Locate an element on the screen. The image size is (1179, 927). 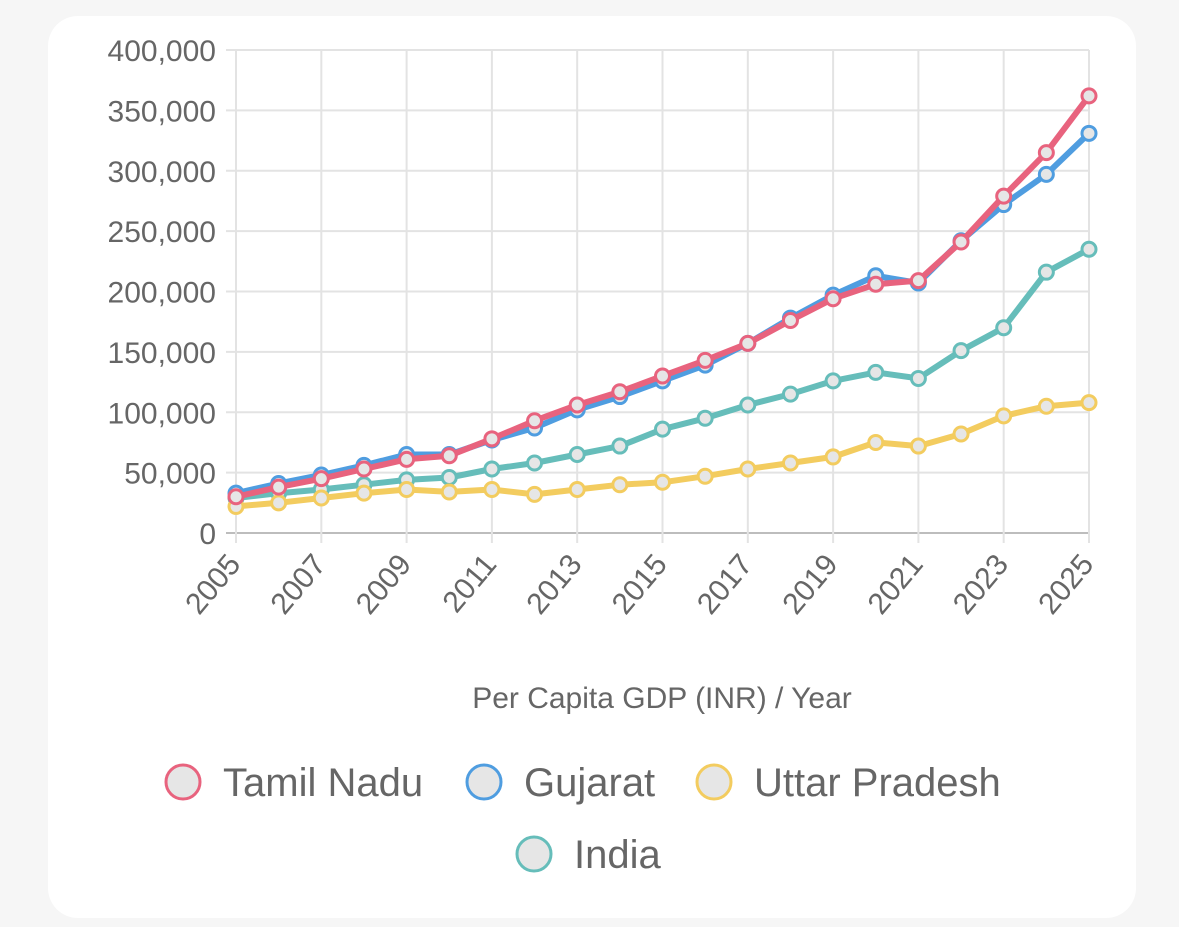
y-tick-label: 0 is located at coordinates (207, 534).